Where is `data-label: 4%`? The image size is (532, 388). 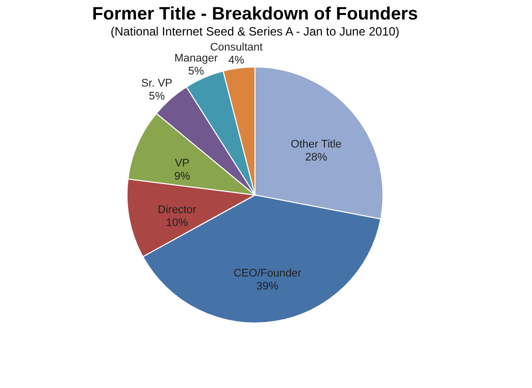 data-label: 4% is located at coordinates (236, 60).